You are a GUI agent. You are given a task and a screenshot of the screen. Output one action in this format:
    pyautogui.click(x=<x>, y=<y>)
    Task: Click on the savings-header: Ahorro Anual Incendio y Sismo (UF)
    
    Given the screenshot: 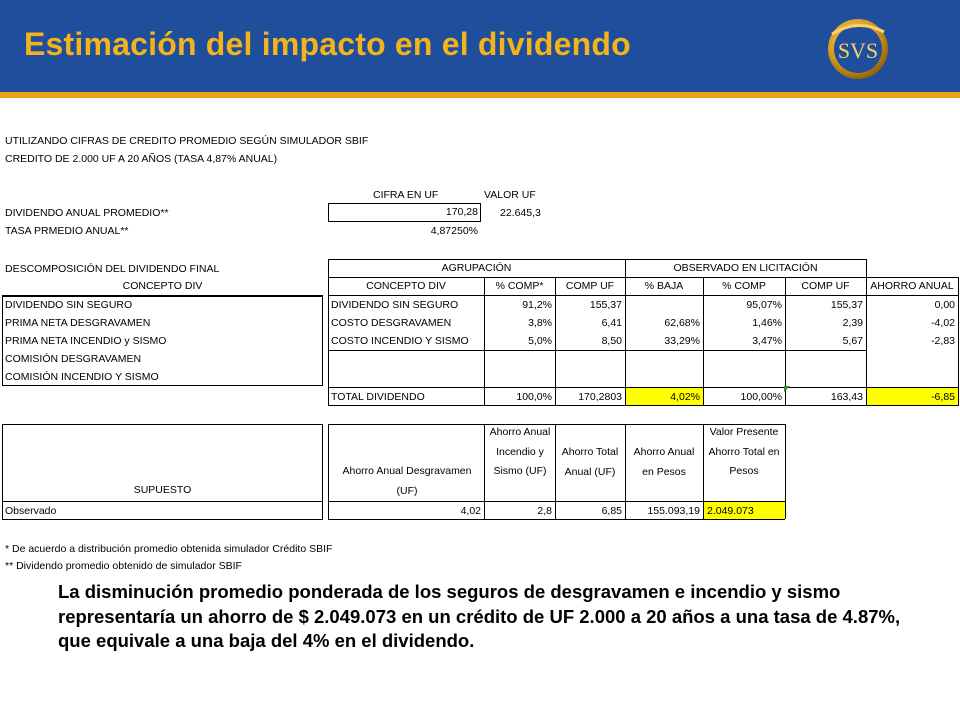 What is the action you would take?
    pyautogui.click(x=520, y=451)
    